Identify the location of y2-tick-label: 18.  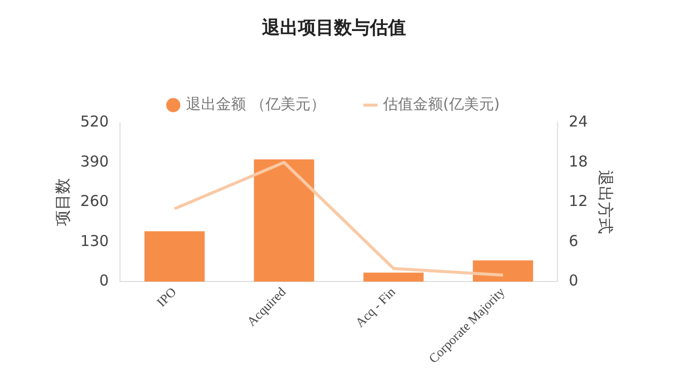
(578, 161).